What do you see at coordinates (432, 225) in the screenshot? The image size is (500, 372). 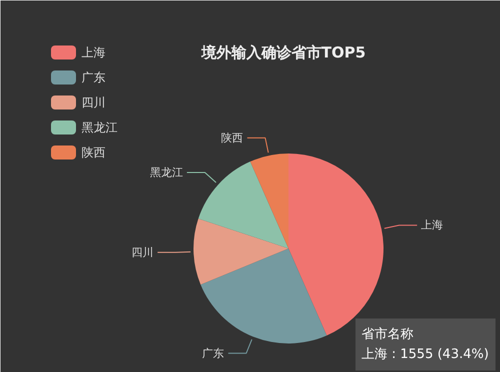 I see `slice-label: 上海` at bounding box center [432, 225].